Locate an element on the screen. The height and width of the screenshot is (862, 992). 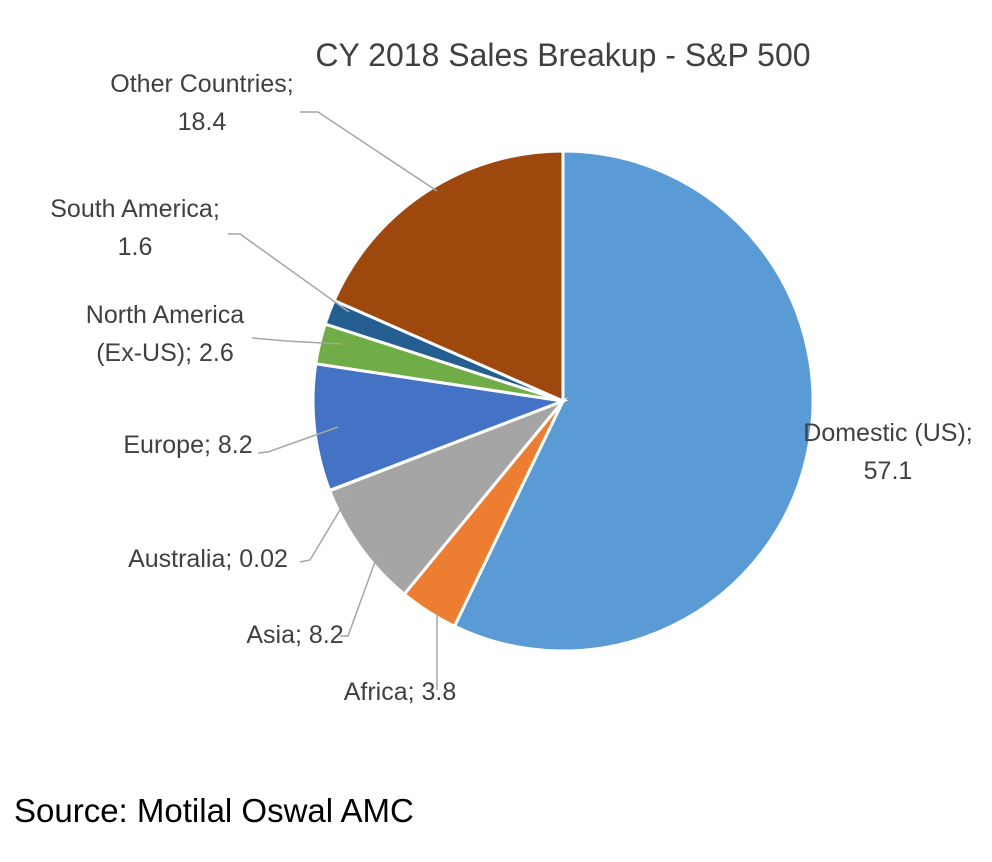
pie-slice-other-countries is located at coordinates (448, 276).